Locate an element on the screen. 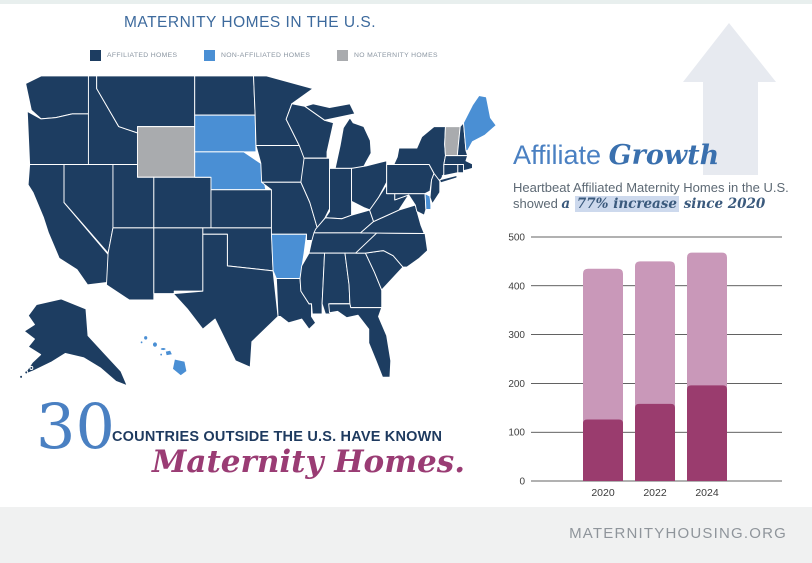 The image size is (812, 563). non-affiliated-swatch is located at coordinates (209, 55).